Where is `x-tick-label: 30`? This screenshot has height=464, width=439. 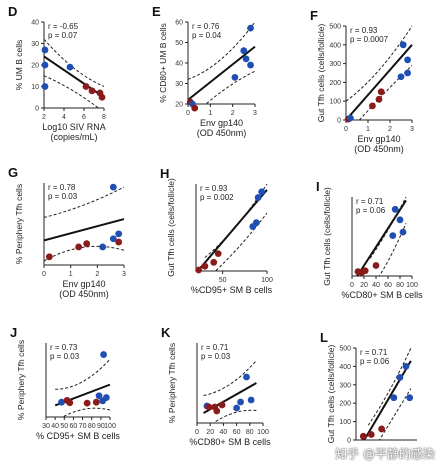
x-tick-label: 30 is located at coordinates (46, 426).